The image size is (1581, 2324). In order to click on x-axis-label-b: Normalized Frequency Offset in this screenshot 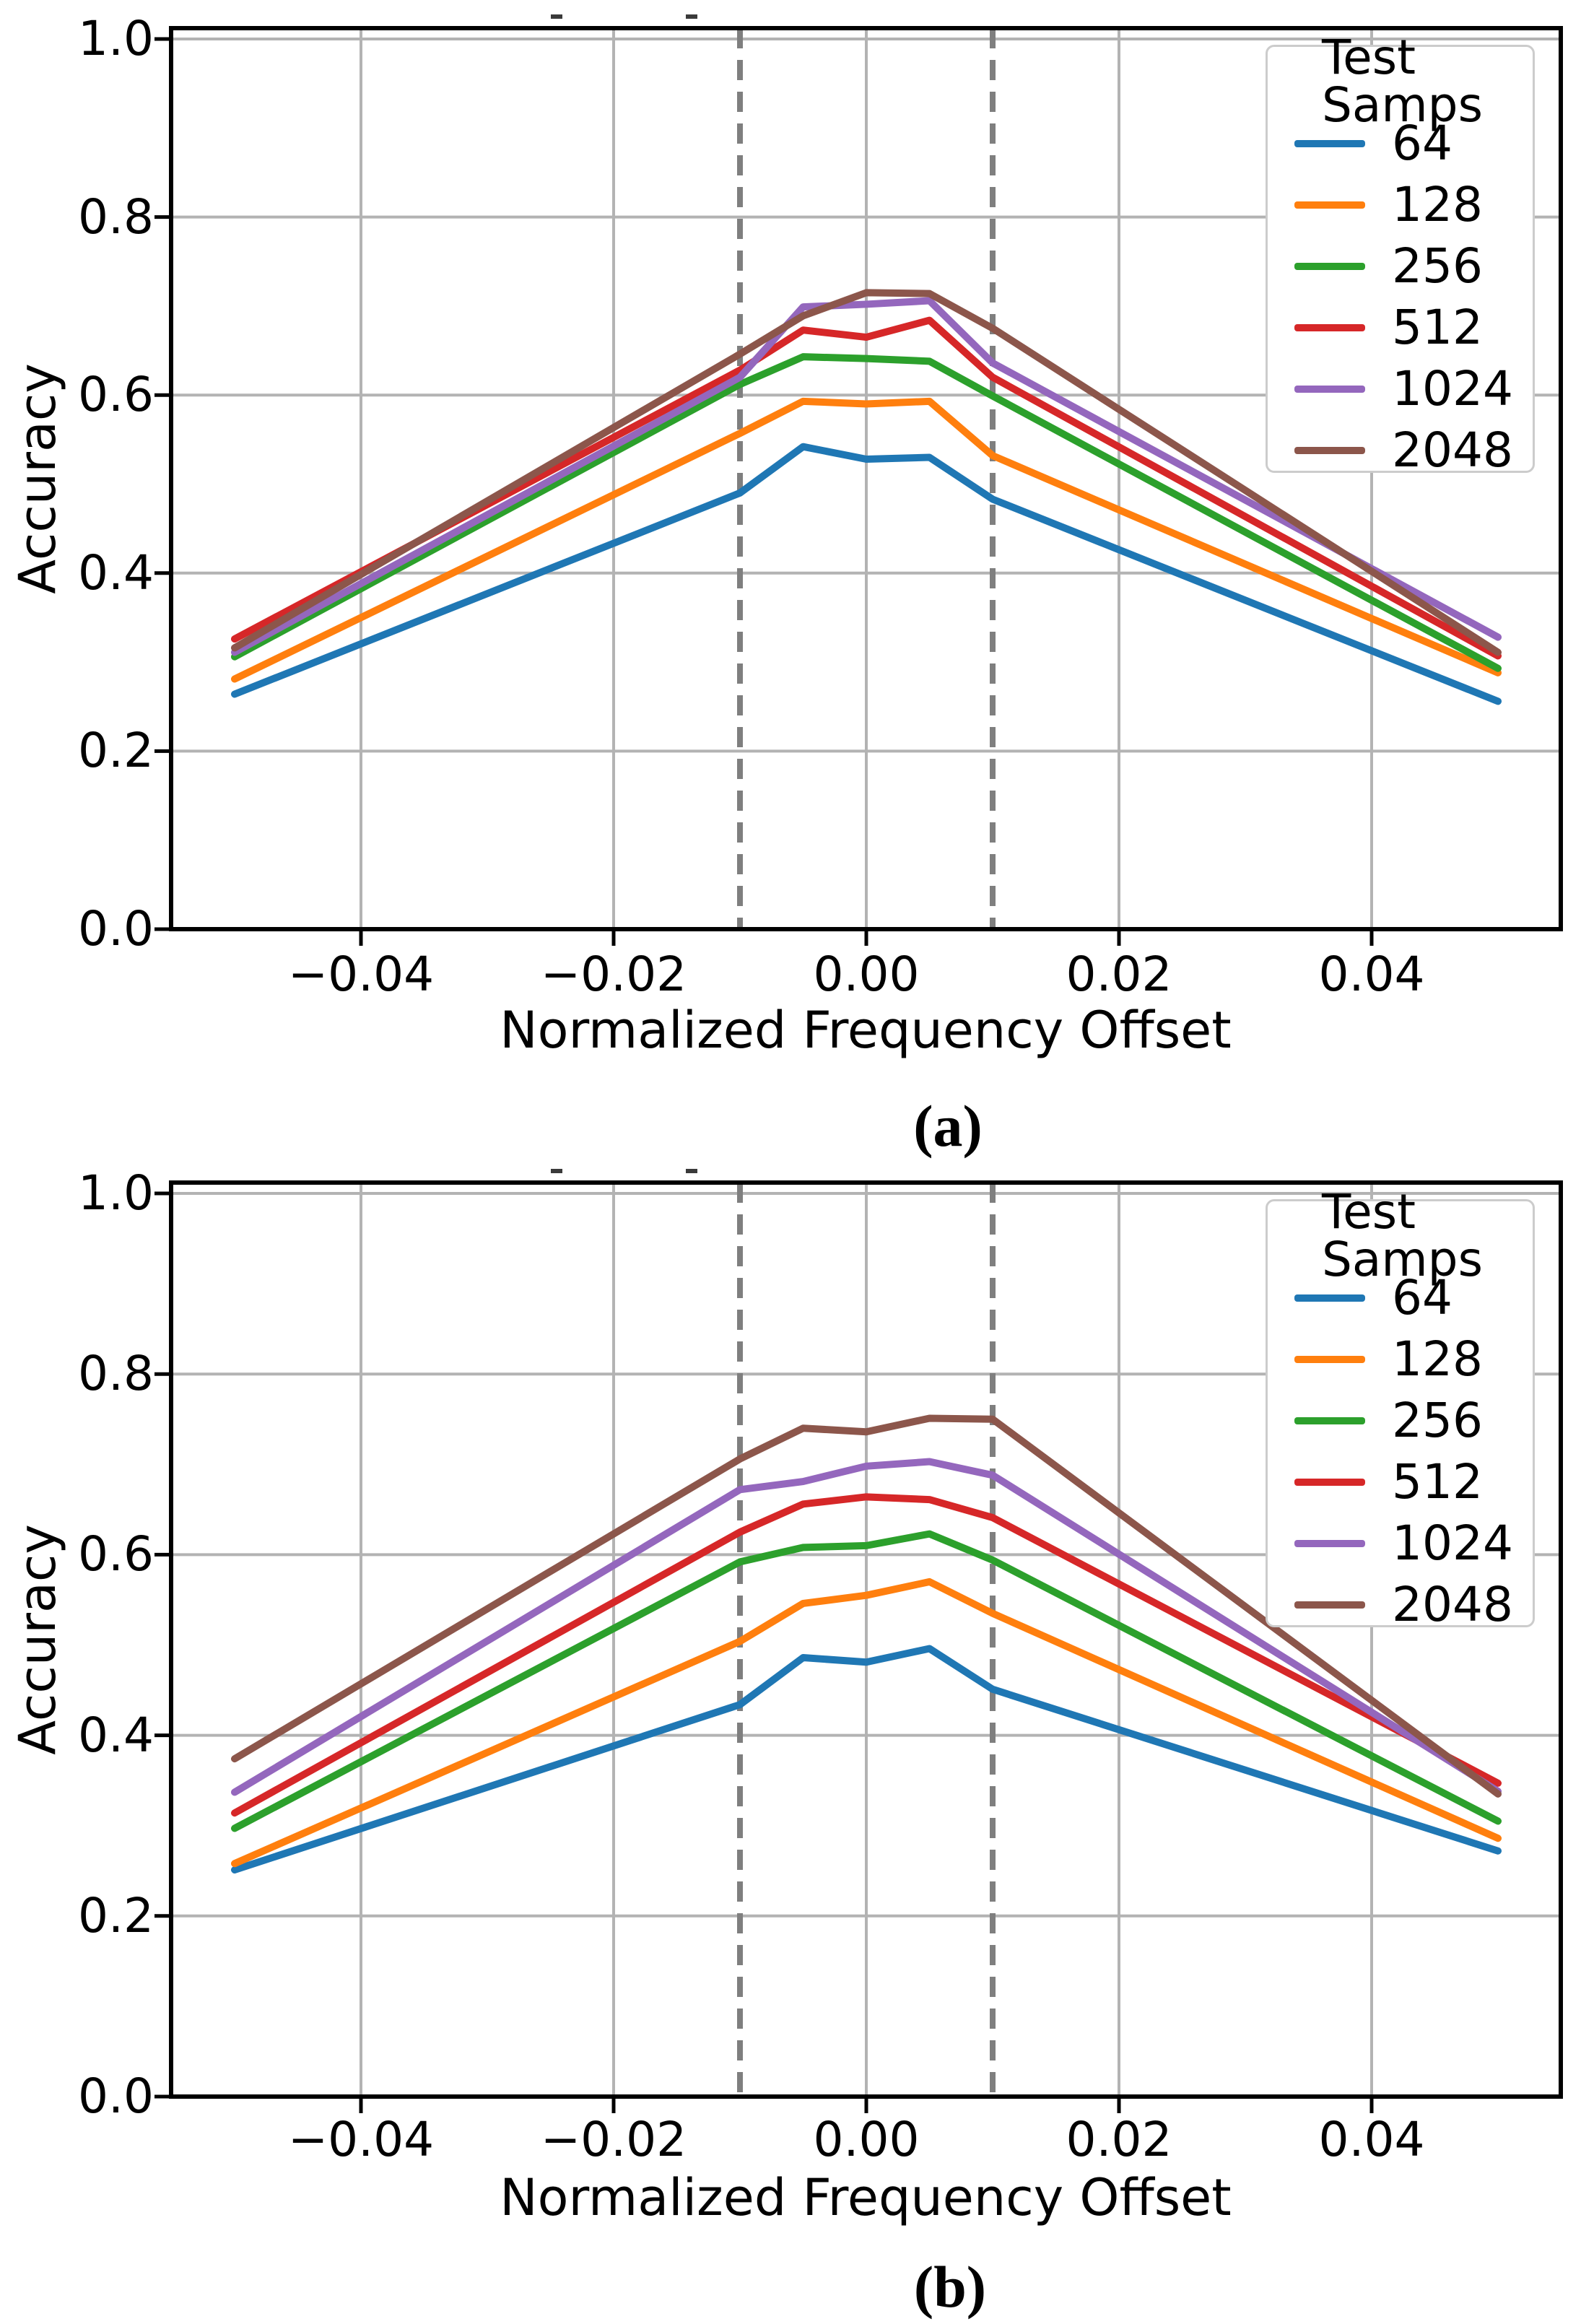, I will do `click(866, 2197)`.